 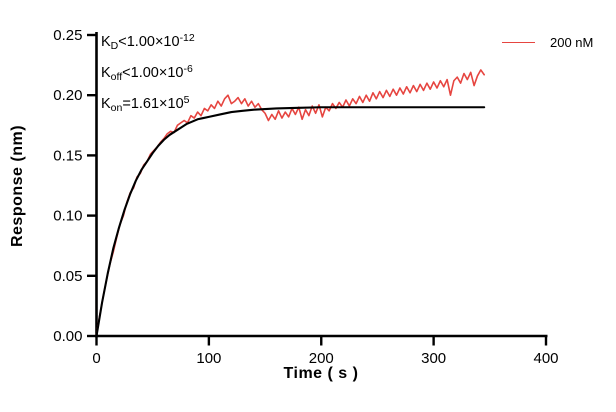 What do you see at coordinates (547, 42) in the screenshot?
I see `legend: 200 nM` at bounding box center [547, 42].